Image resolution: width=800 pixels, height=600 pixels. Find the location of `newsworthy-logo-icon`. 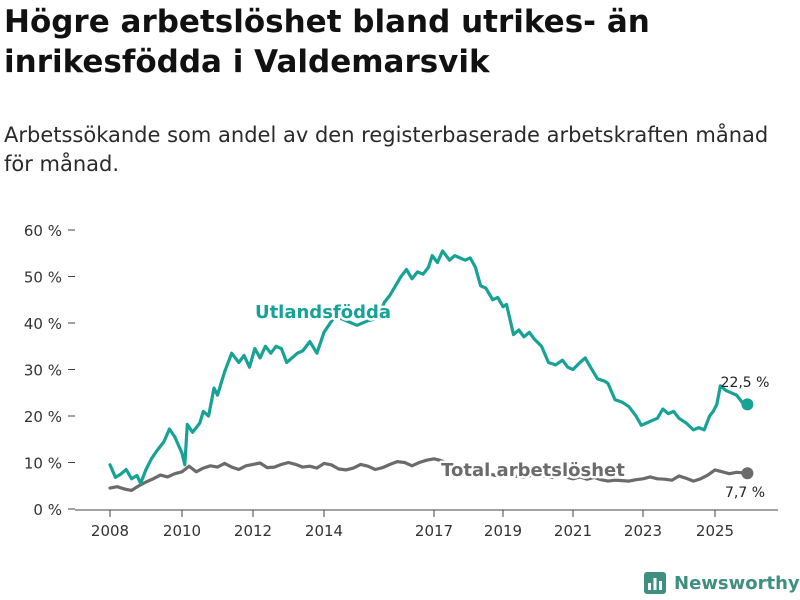

newsworthy-logo-icon is located at coordinates (655, 583).